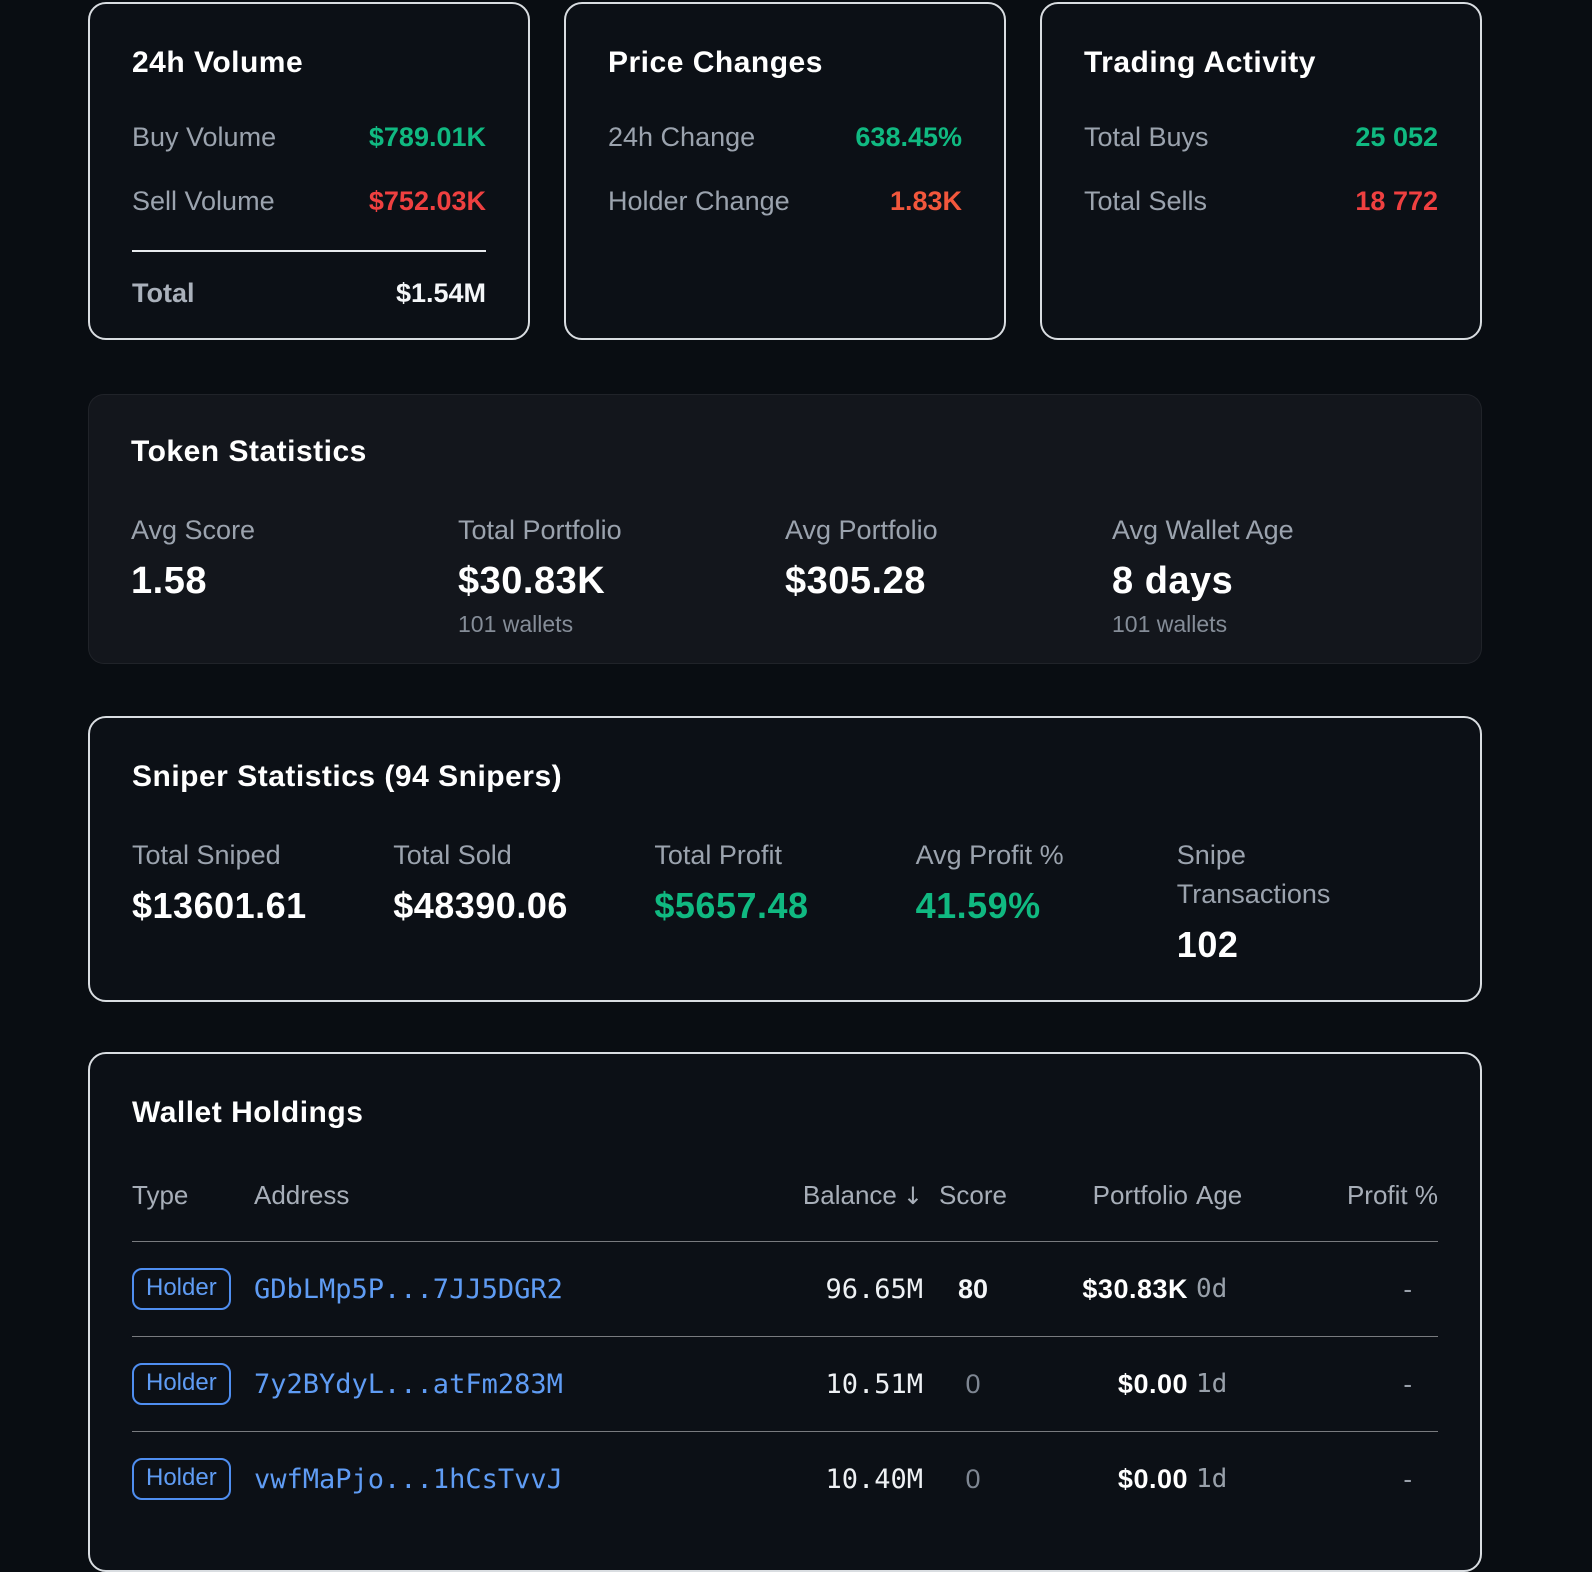 Image resolution: width=1592 pixels, height=1572 pixels. Describe the element at coordinates (874, 1289) in the screenshot. I see `balance-value: 96.65M` at that location.